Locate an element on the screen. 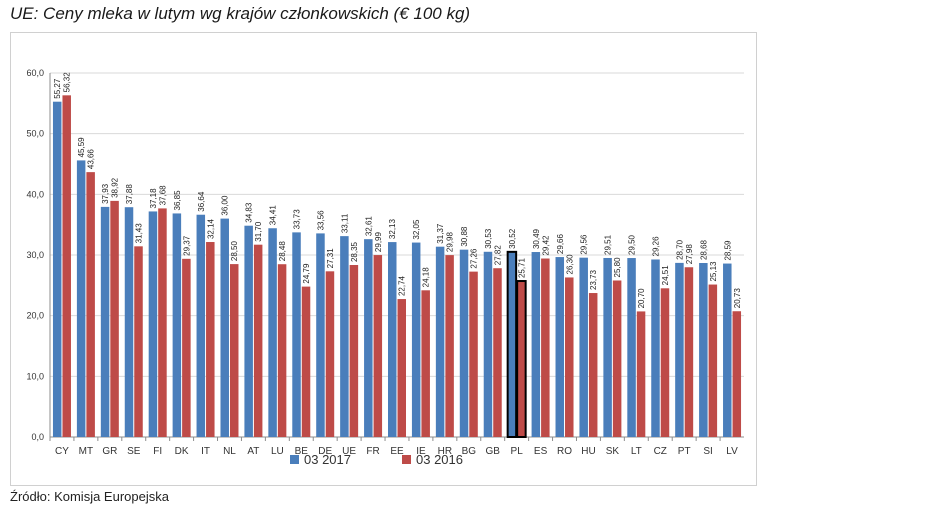 This screenshot has height=517, width=940. legend-label: 03 2016 is located at coordinates (439, 459).